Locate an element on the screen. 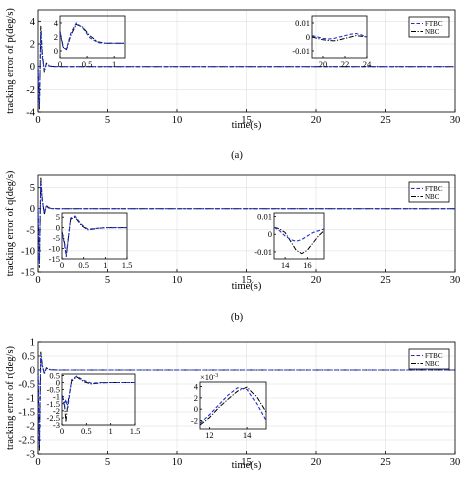  y-axis-label: tracking error of p(deg/s) is located at coordinates (10, 61).